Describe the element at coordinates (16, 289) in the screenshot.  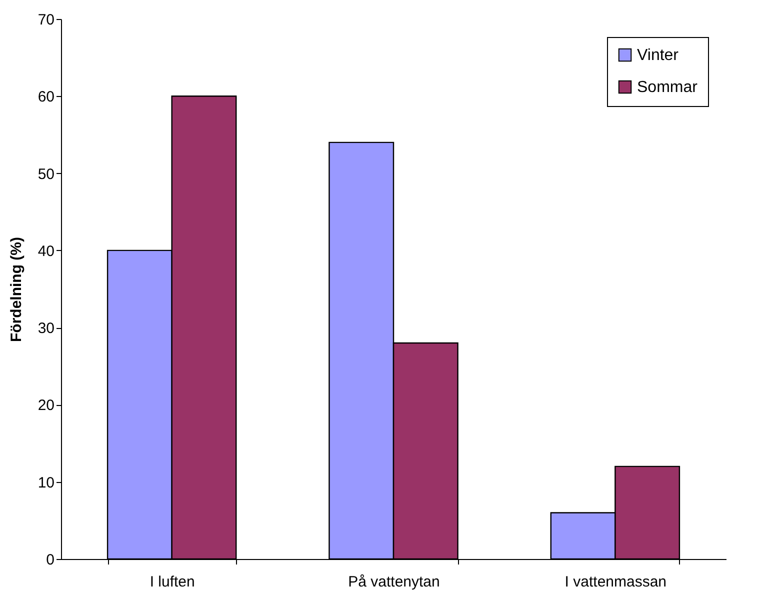
I see `y-axis-title: Fördelning (%)` at that location.